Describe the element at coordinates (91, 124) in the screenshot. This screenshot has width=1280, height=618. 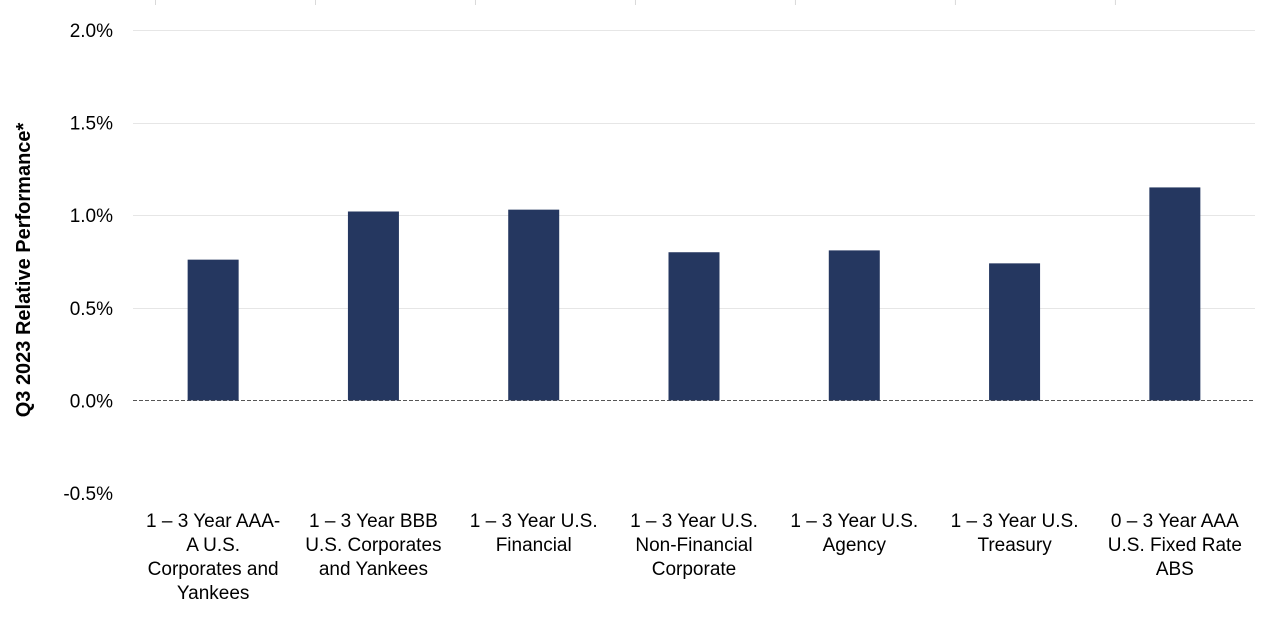
I see `y-tick-label: 1.5%` at that location.